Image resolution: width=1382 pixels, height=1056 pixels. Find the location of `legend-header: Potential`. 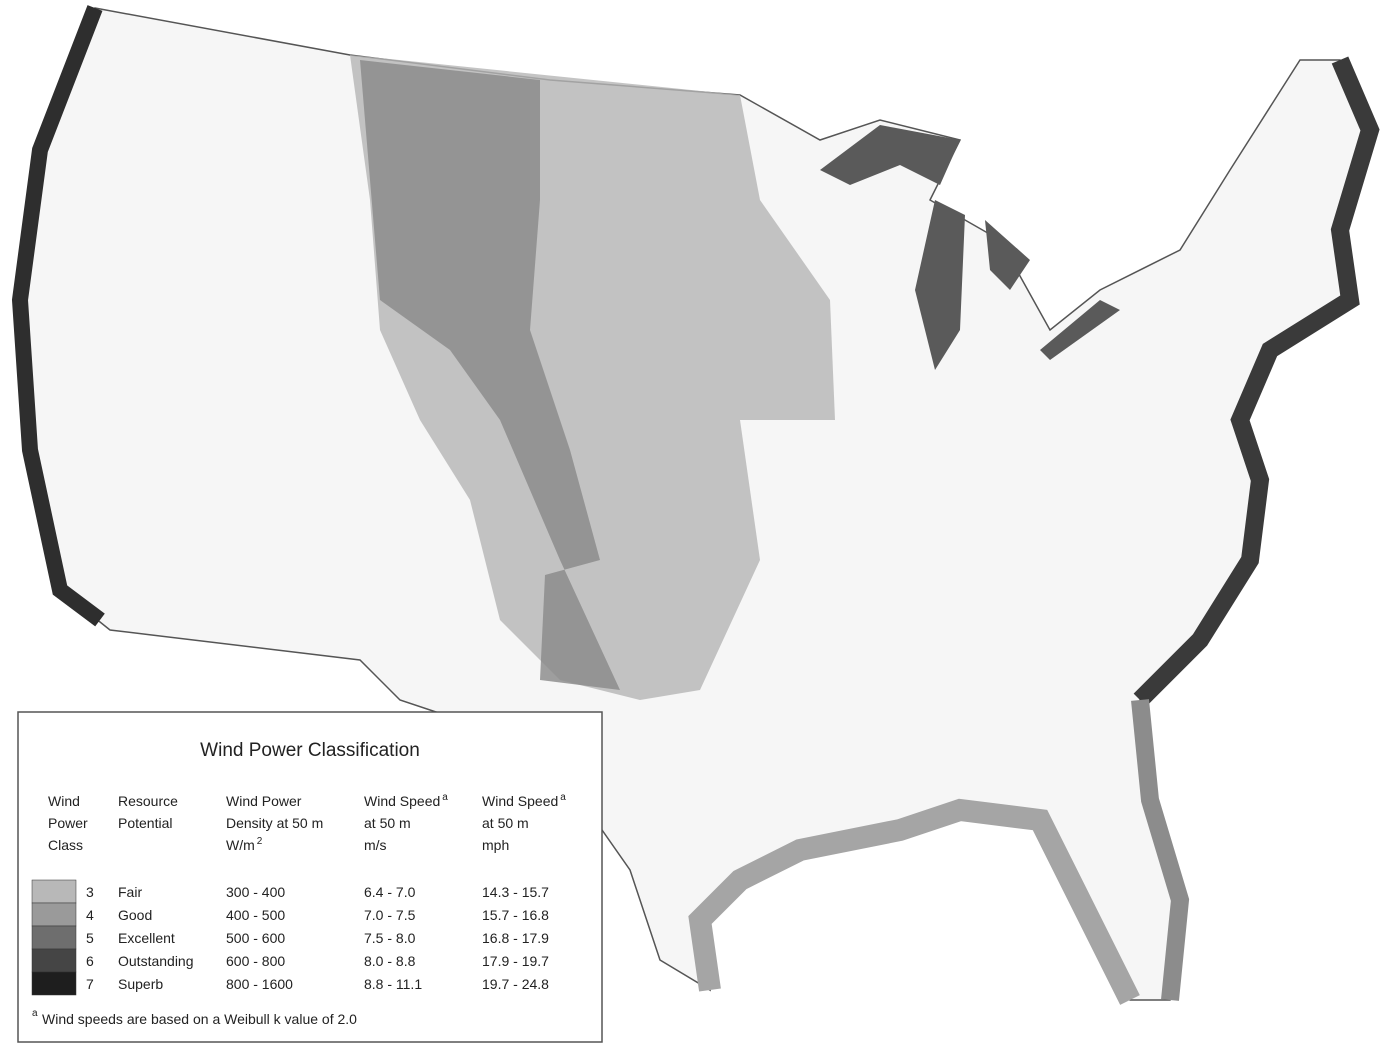

legend-header: Potential is located at coordinates (145, 823).